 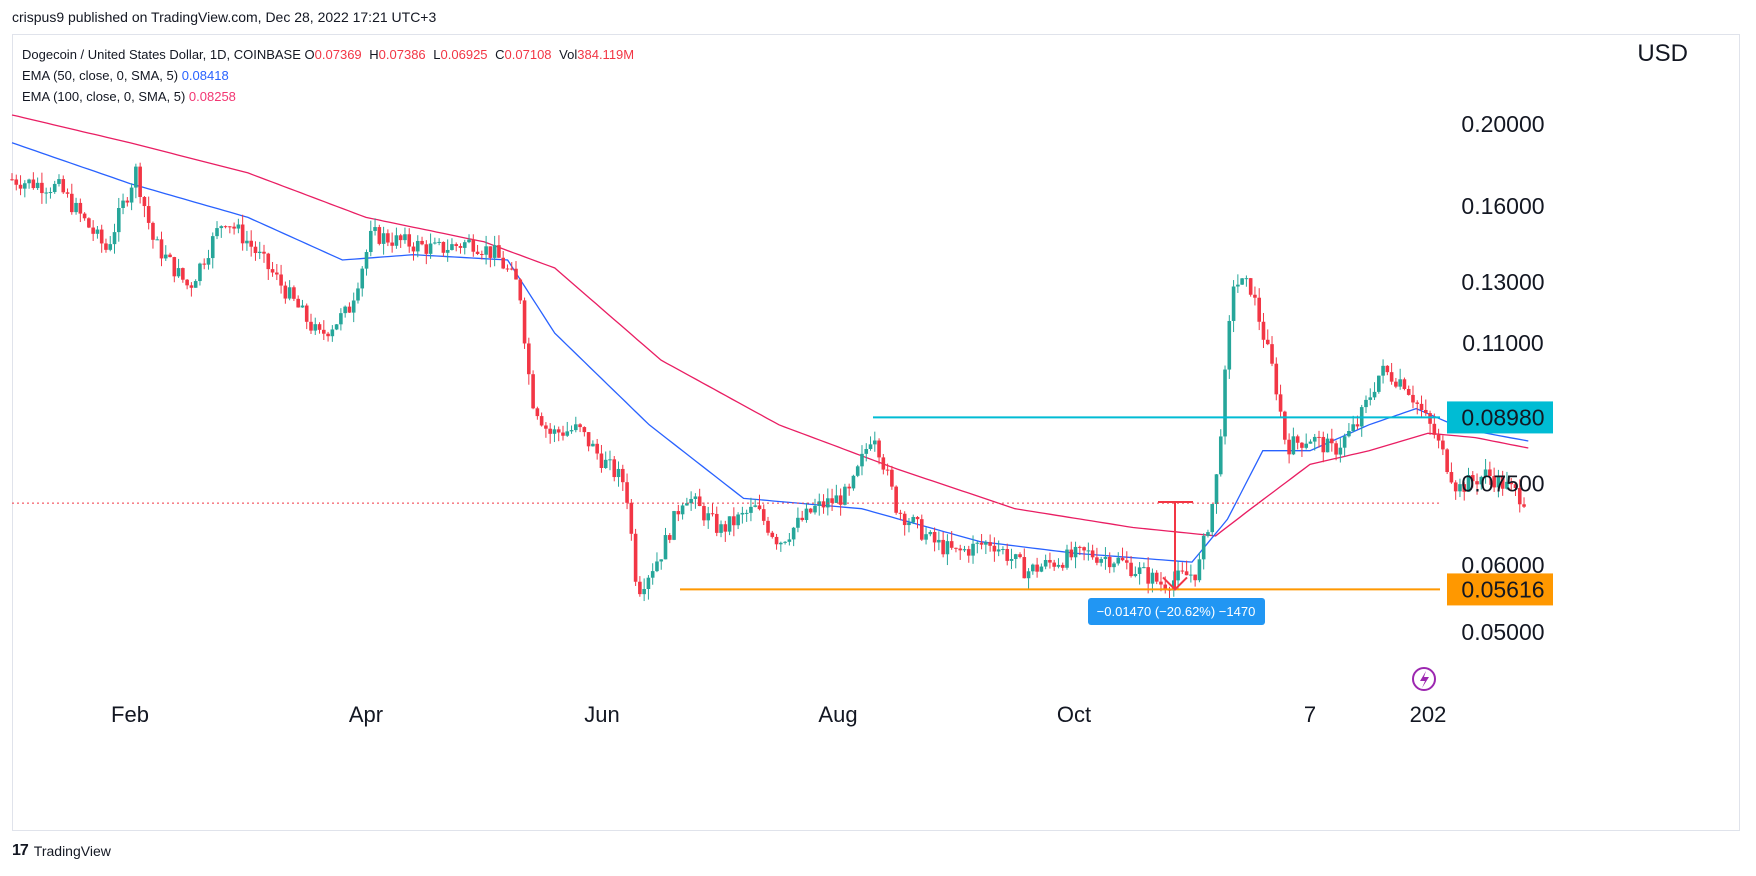 I want to click on price-tick-label: 0.07500, so click(x=1502, y=483).